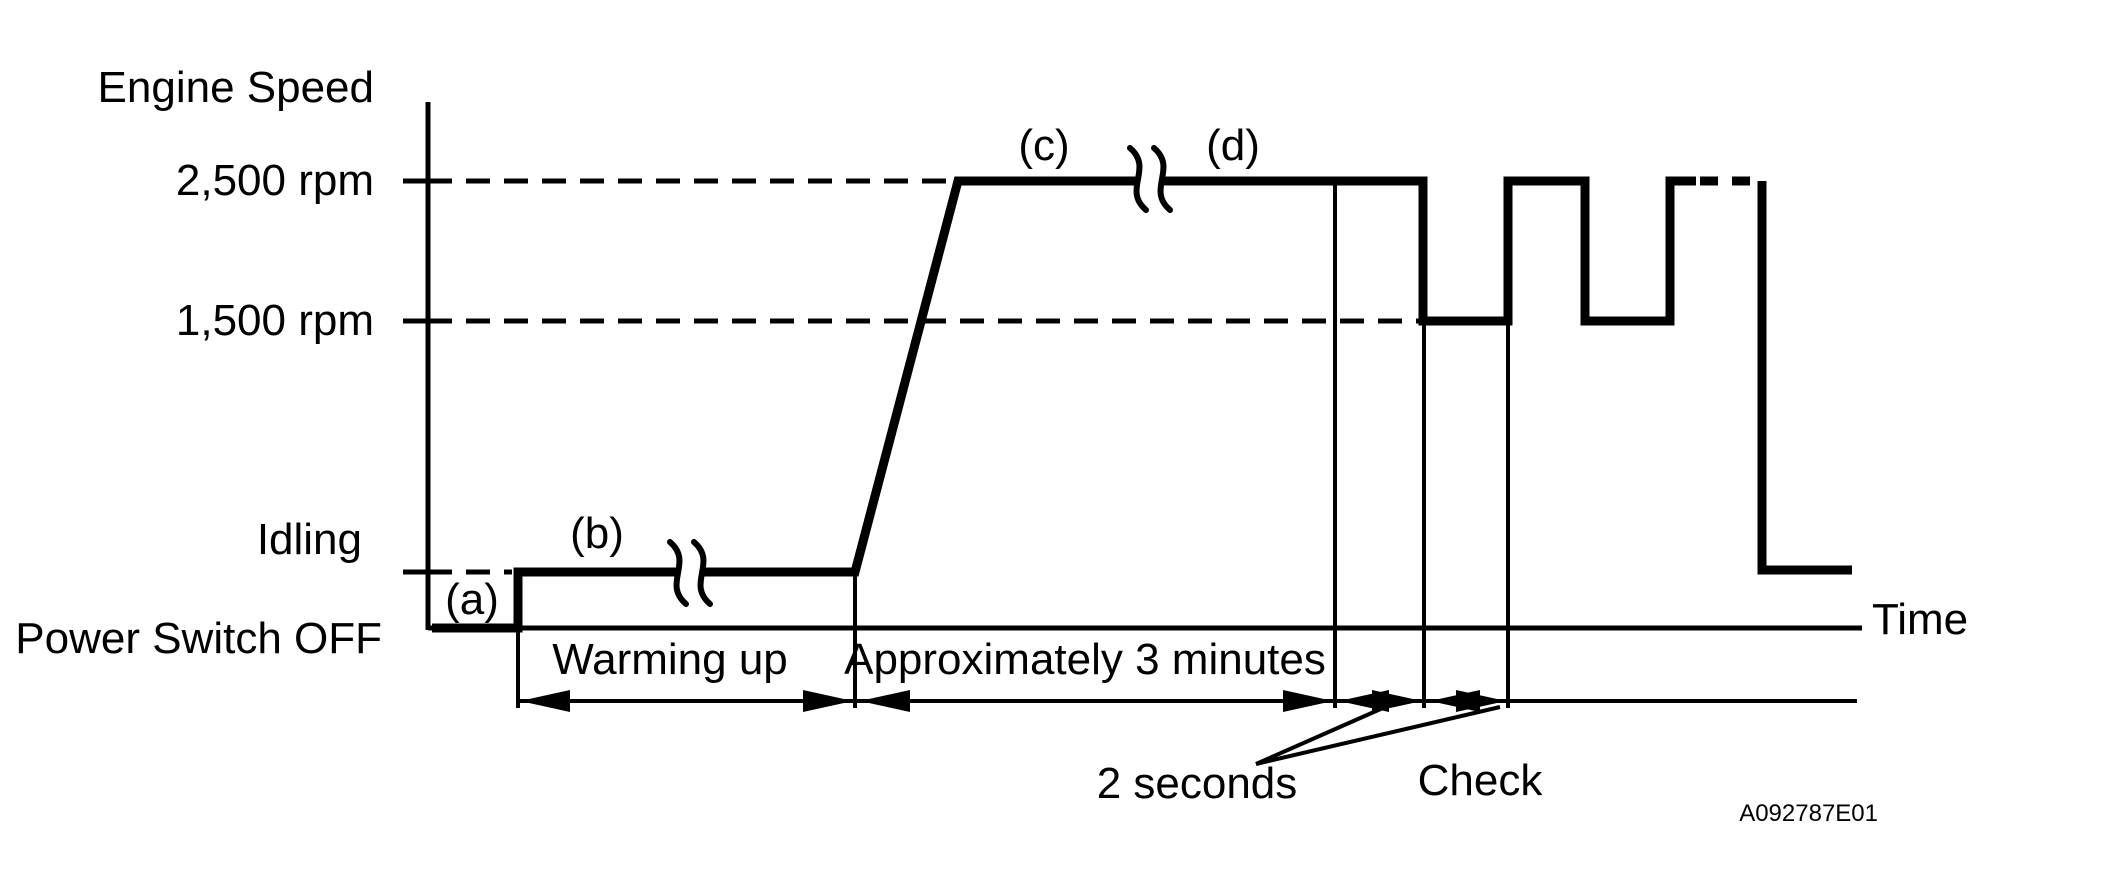  What do you see at coordinates (1480, 780) in the screenshot?
I see `span-label-check: Check` at bounding box center [1480, 780].